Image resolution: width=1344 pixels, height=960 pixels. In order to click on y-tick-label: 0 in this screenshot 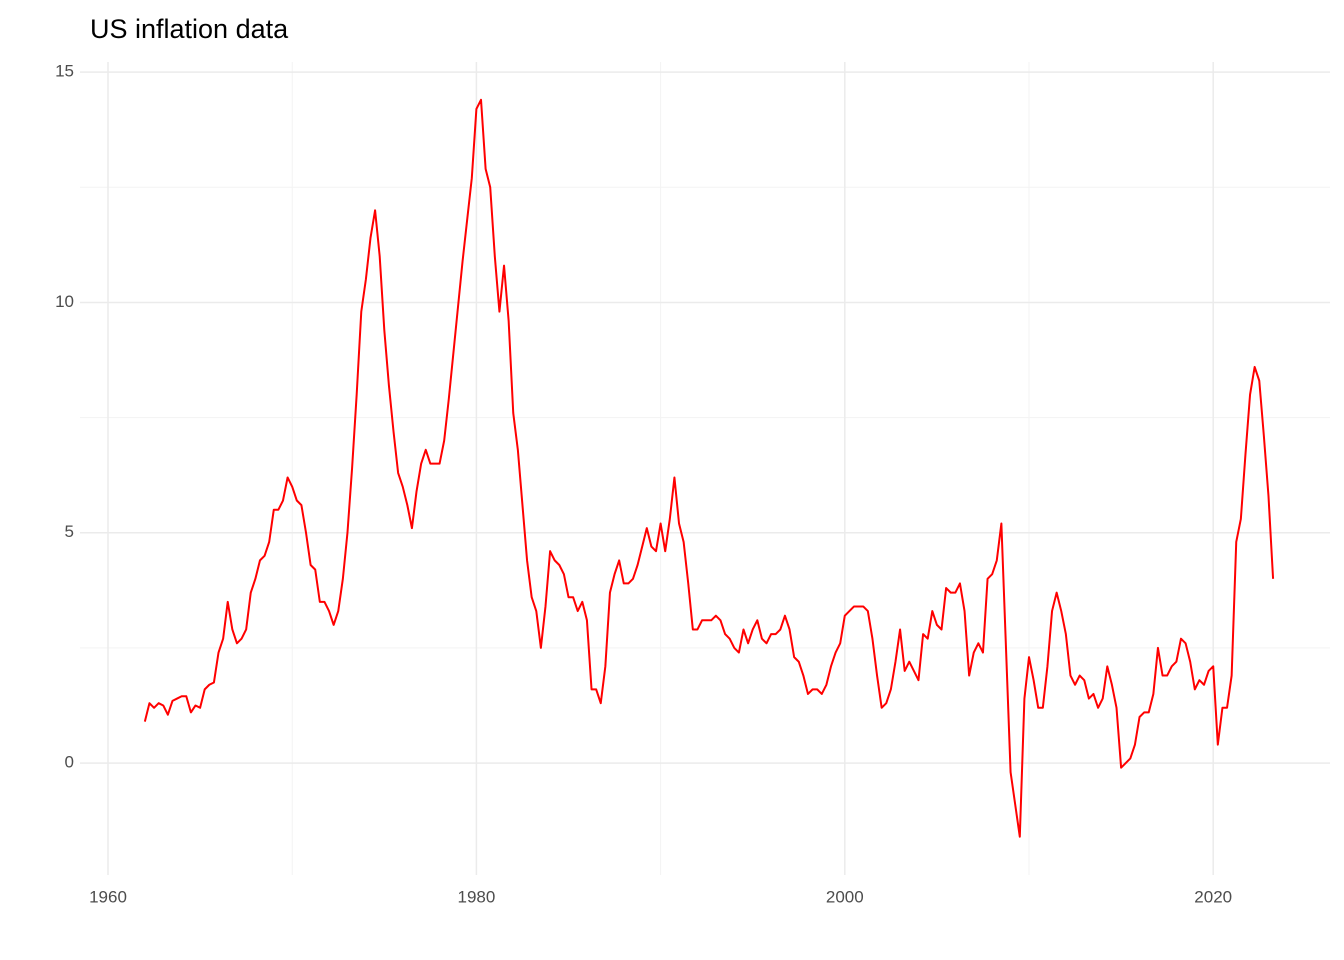, I will do `click(69, 762)`.